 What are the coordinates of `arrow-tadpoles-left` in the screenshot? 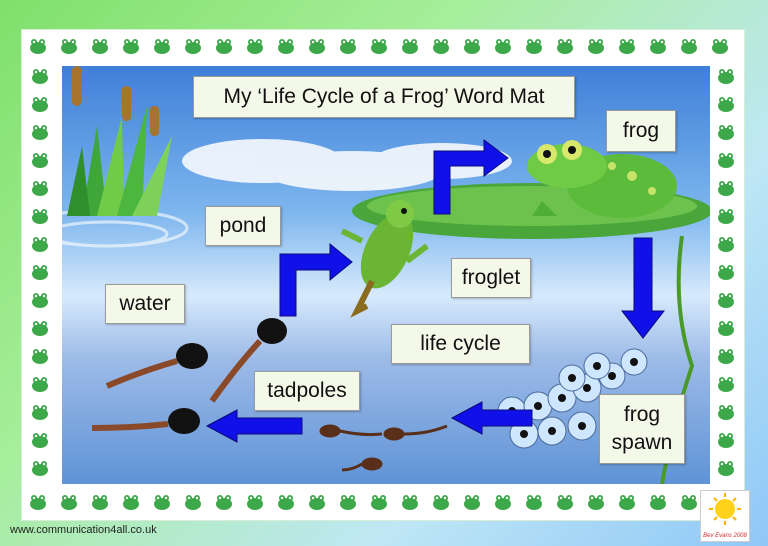 It's located at (254, 426).